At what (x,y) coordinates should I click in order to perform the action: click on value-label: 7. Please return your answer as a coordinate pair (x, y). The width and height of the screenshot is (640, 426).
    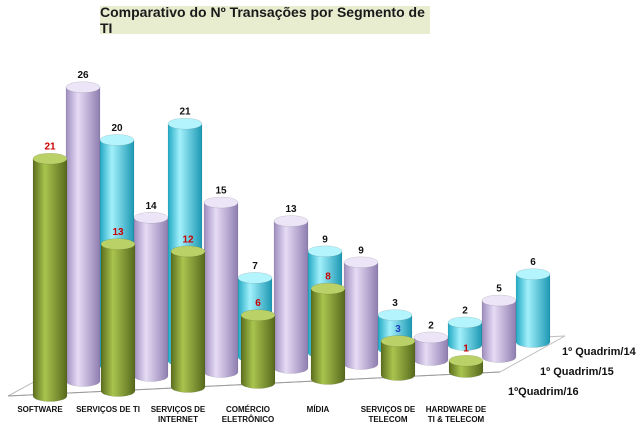
    Looking at the image, I should click on (255, 266).